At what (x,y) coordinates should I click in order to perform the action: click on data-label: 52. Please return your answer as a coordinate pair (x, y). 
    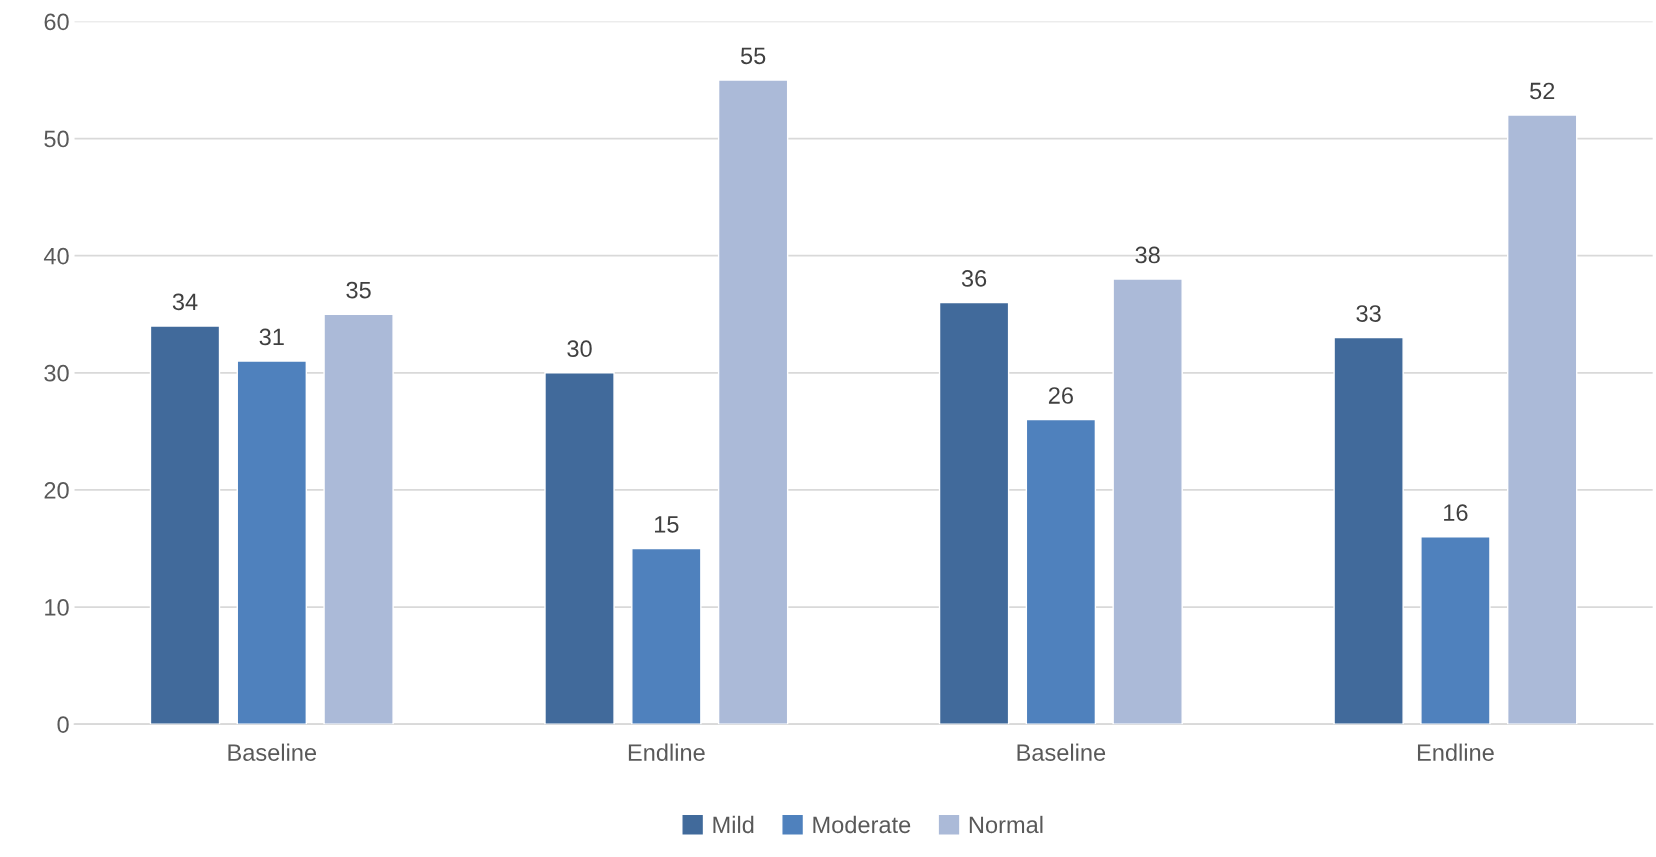
    Looking at the image, I should click on (1542, 91).